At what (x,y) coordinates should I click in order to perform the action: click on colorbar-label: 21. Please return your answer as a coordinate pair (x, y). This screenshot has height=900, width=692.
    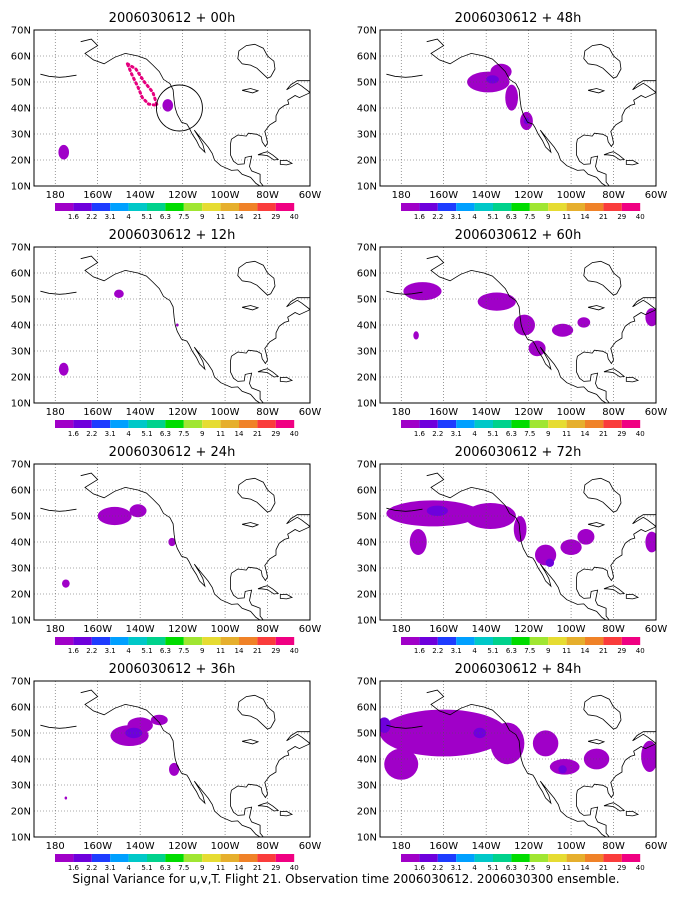
    Looking at the image, I should click on (603, 868).